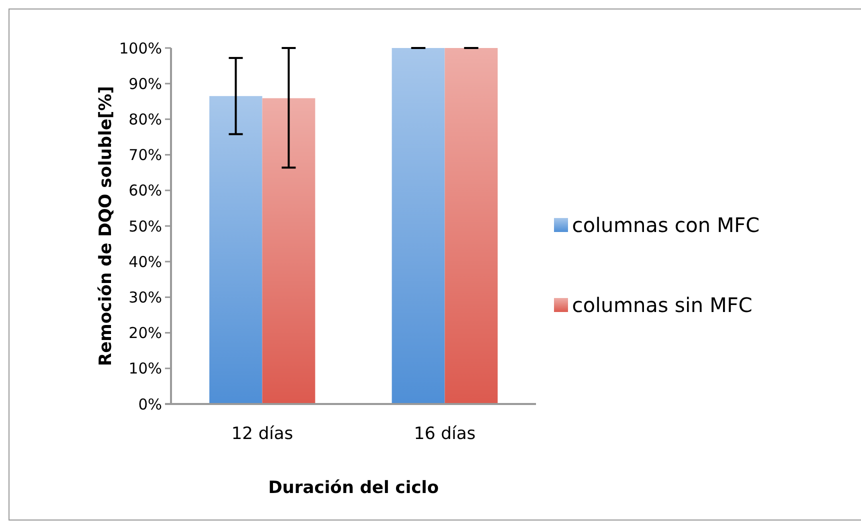  I want to click on y-tick-label: 0%, so click(150, 404).